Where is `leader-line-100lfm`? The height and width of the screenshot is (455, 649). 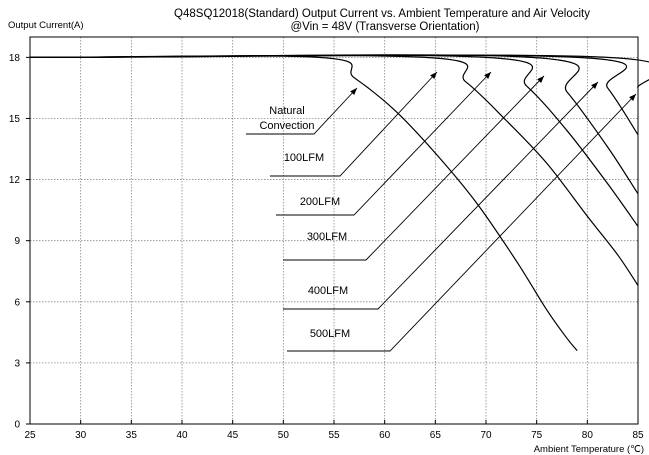 leader-line-100lfm is located at coordinates (354, 124).